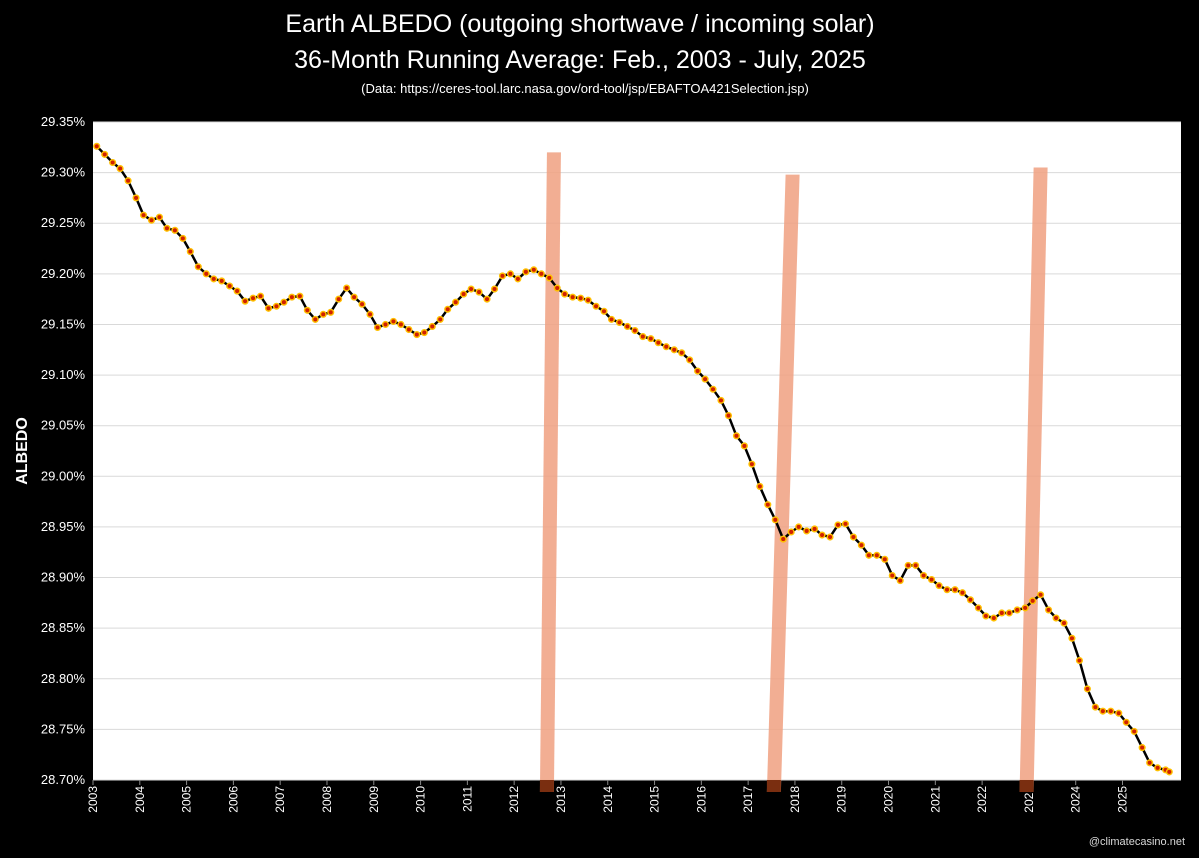 Image resolution: width=1199 pixels, height=858 pixels. Describe the element at coordinates (421, 799) in the screenshot. I see `x-tick-label: 2010` at that location.